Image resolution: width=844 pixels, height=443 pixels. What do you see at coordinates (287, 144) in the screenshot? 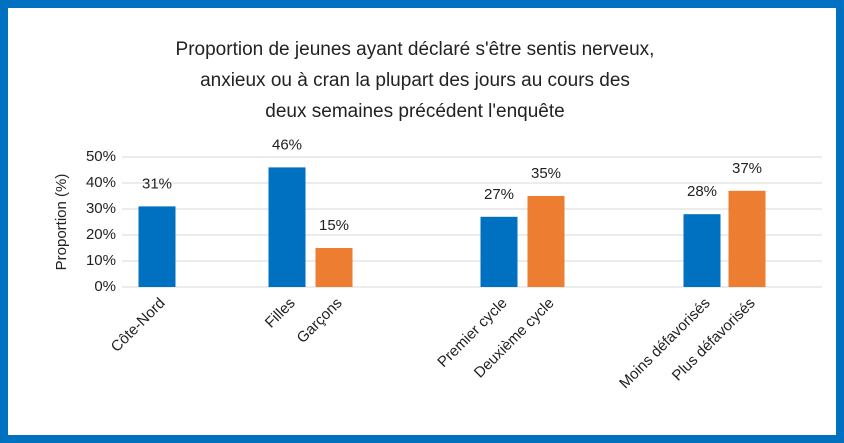
I see `data-label: 46%` at bounding box center [287, 144].